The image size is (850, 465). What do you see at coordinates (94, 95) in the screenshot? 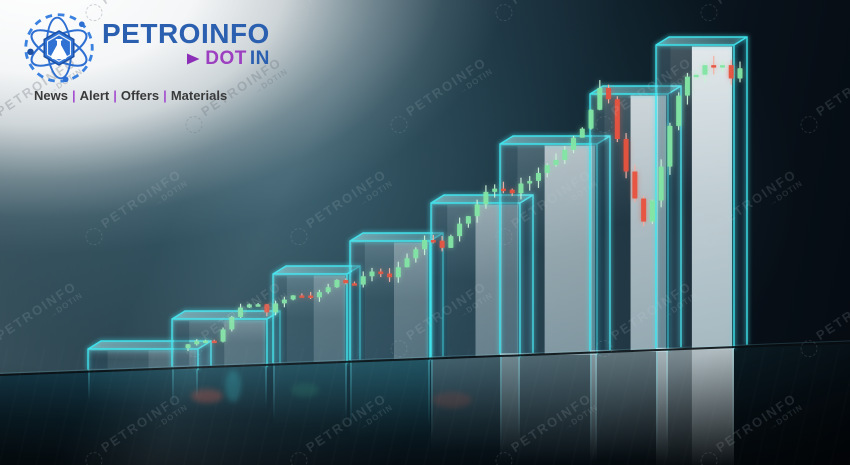
I see `tagline-item: Alert` at bounding box center [94, 95].